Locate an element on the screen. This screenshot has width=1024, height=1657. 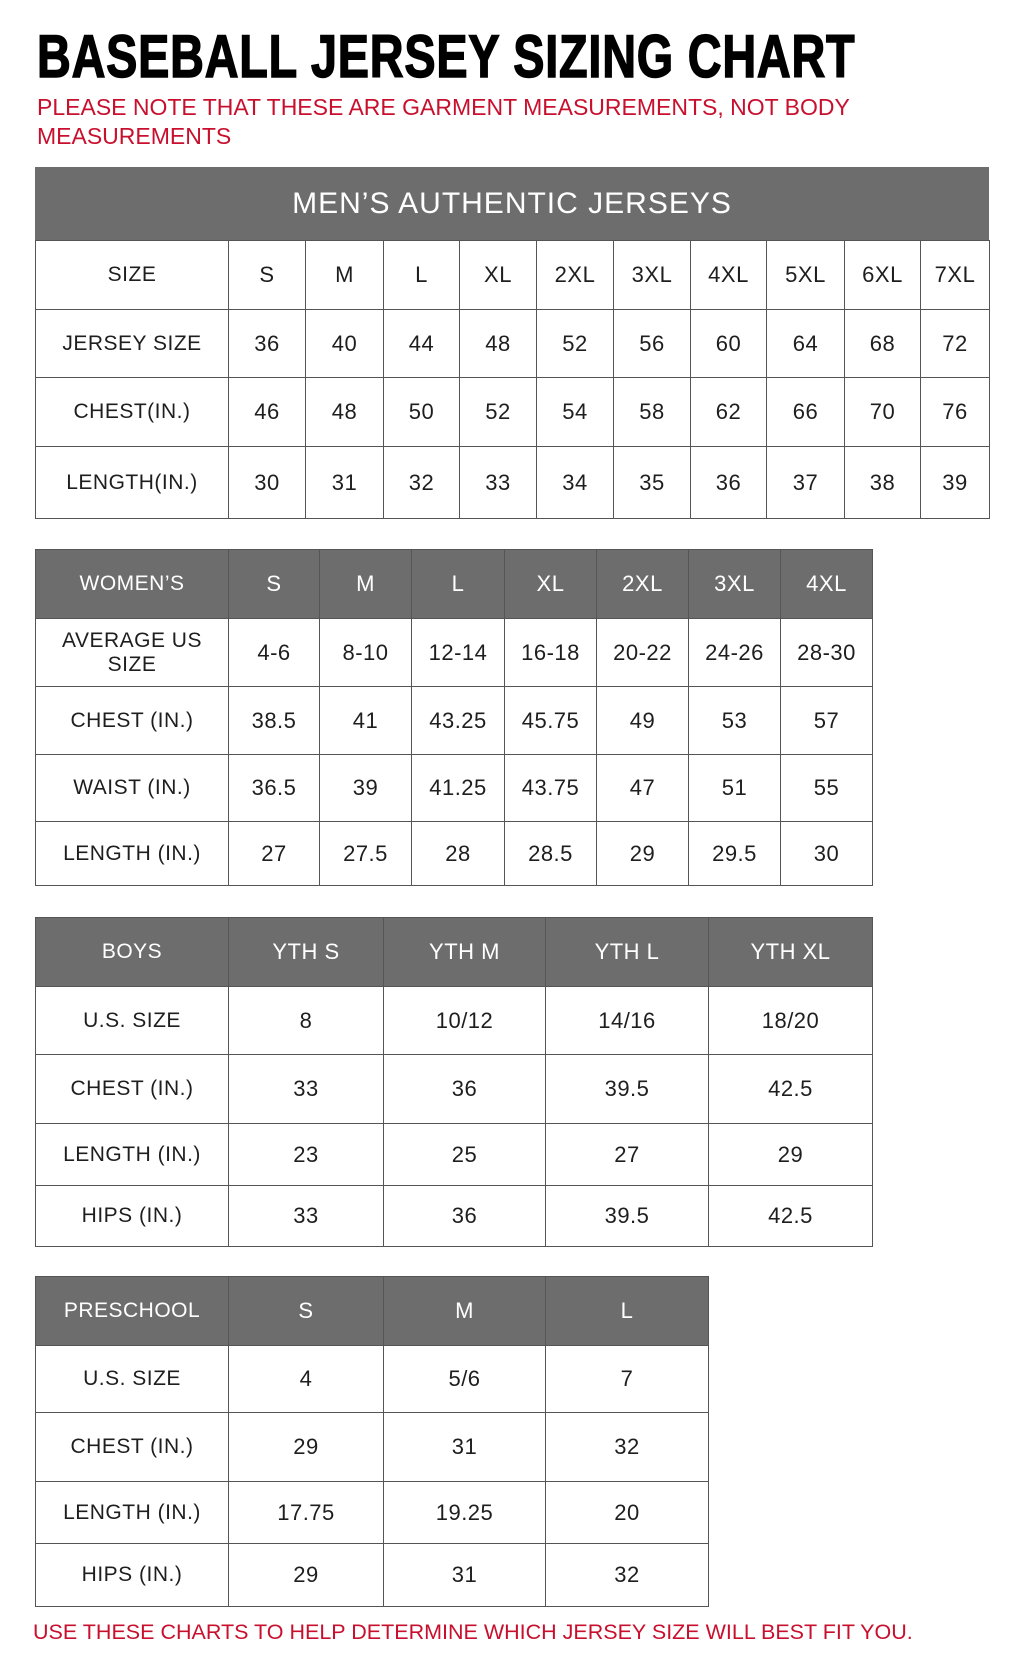
table-row: CHEST (IN.) 29 31 32 is located at coordinates (372, 1447).